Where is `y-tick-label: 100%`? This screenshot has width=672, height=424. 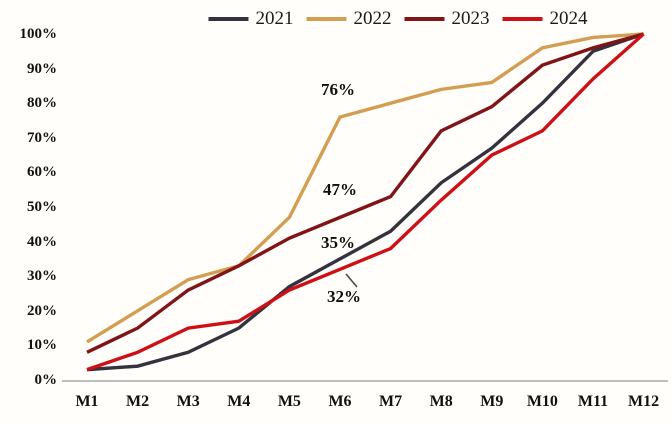
y-tick-label: 100% is located at coordinates (38, 34).